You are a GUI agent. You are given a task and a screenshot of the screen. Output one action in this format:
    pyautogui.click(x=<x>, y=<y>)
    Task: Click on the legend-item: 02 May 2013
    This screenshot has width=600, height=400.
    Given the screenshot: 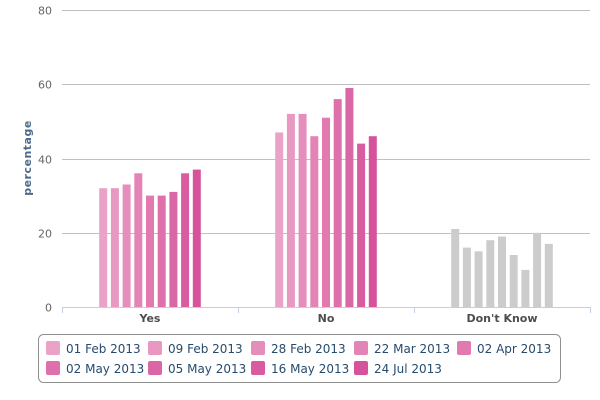 What is the action you would take?
    pyautogui.click(x=95, y=368)
    